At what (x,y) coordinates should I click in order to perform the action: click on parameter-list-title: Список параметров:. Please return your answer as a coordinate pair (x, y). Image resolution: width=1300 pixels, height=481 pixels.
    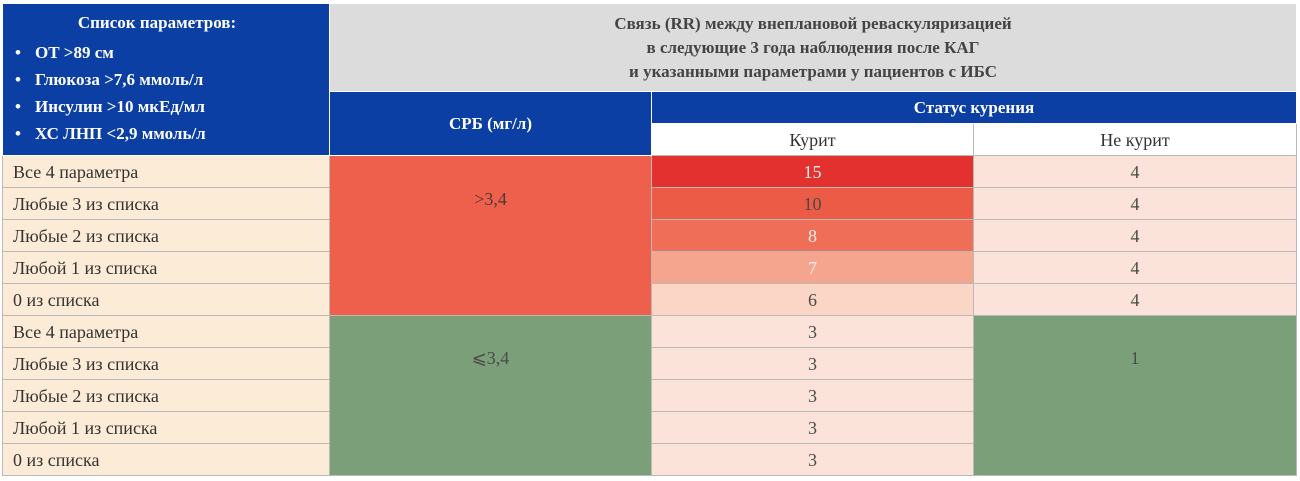
    Looking at the image, I should click on (157, 22).